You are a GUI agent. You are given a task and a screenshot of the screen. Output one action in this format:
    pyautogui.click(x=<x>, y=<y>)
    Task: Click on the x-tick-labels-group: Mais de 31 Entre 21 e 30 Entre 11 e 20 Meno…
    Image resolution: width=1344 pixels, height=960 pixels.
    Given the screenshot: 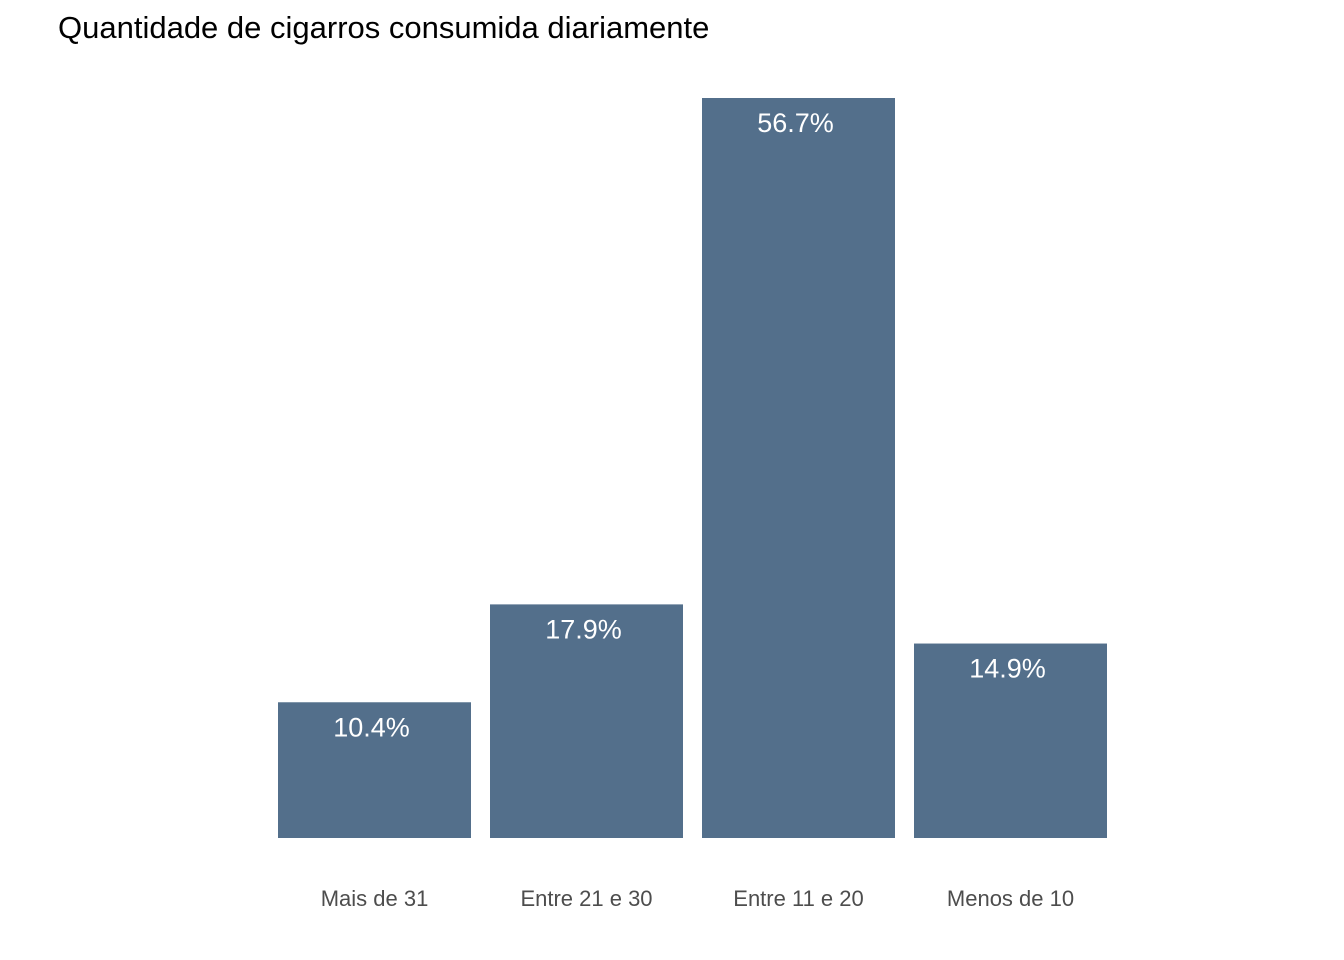 What is the action you would take?
    pyautogui.click(x=697, y=898)
    